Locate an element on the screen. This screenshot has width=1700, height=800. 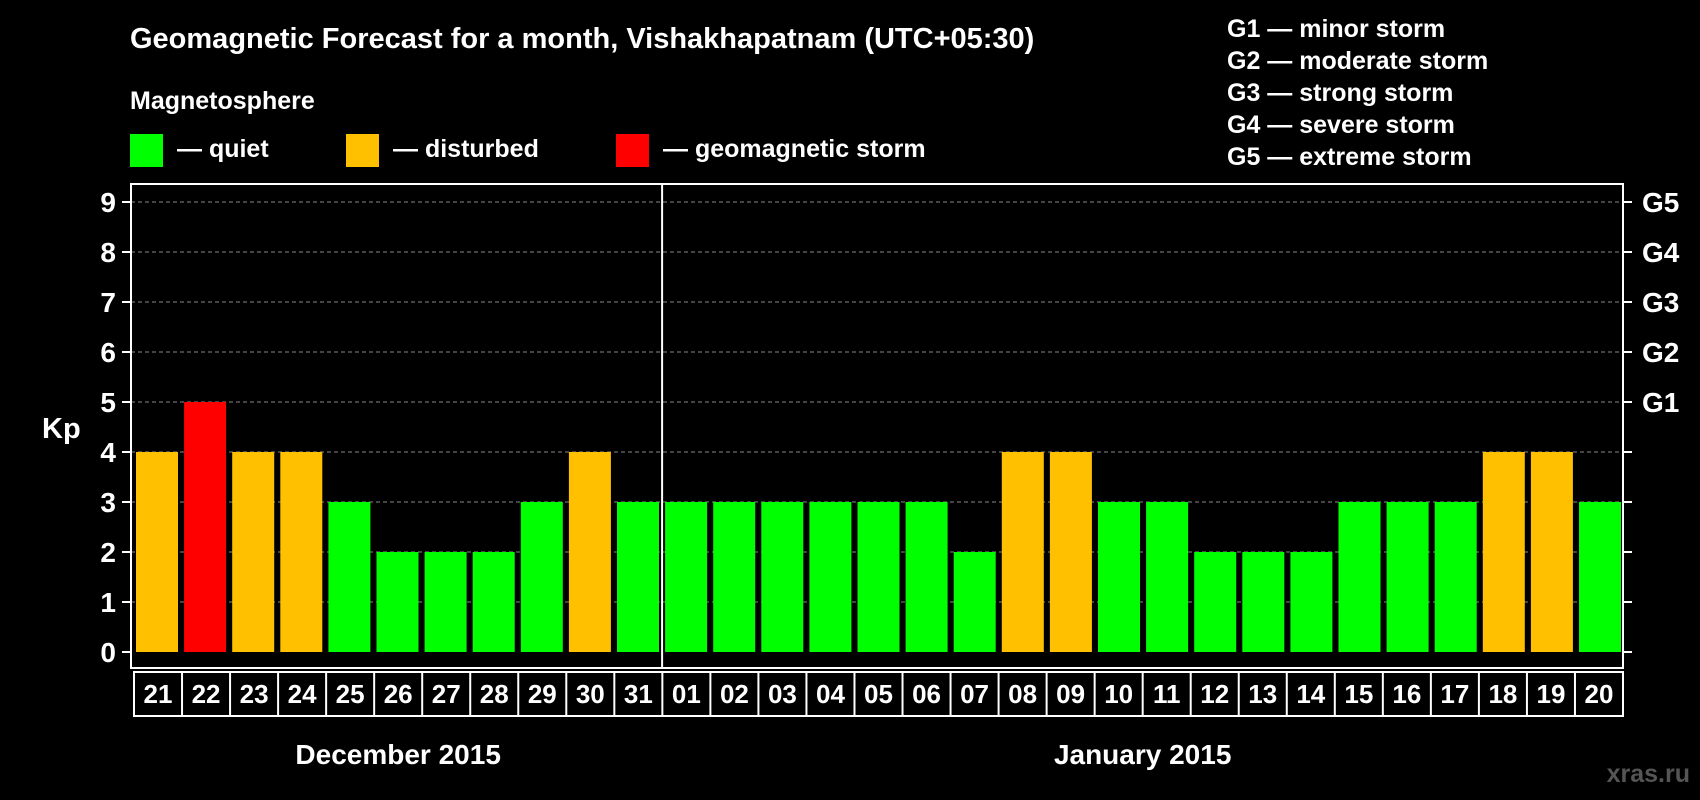
x-tick-label: 02 is located at coordinates (734, 694).